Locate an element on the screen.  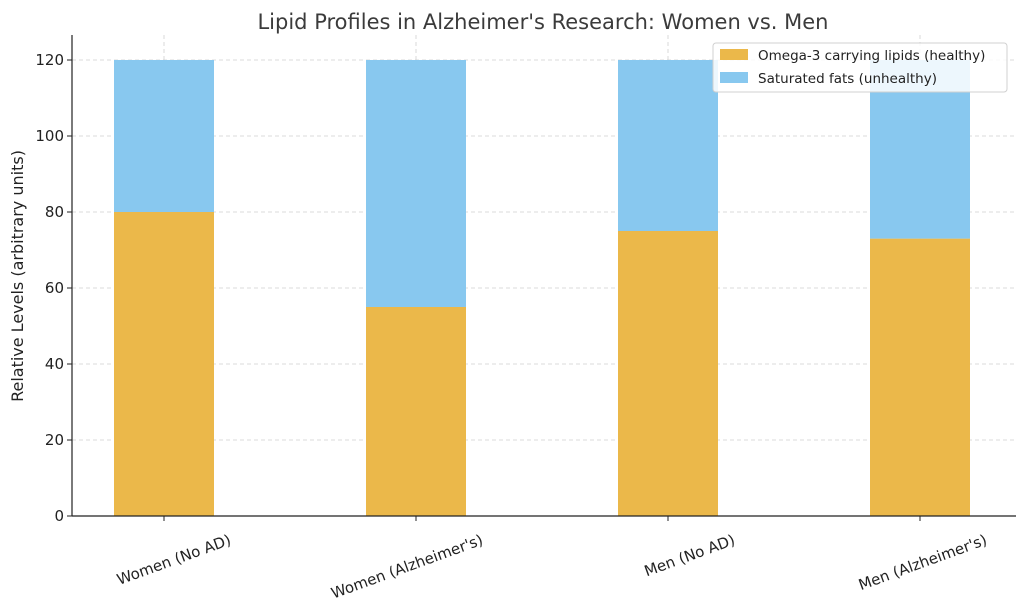
y-tick-label: 60 is located at coordinates (54, 288).